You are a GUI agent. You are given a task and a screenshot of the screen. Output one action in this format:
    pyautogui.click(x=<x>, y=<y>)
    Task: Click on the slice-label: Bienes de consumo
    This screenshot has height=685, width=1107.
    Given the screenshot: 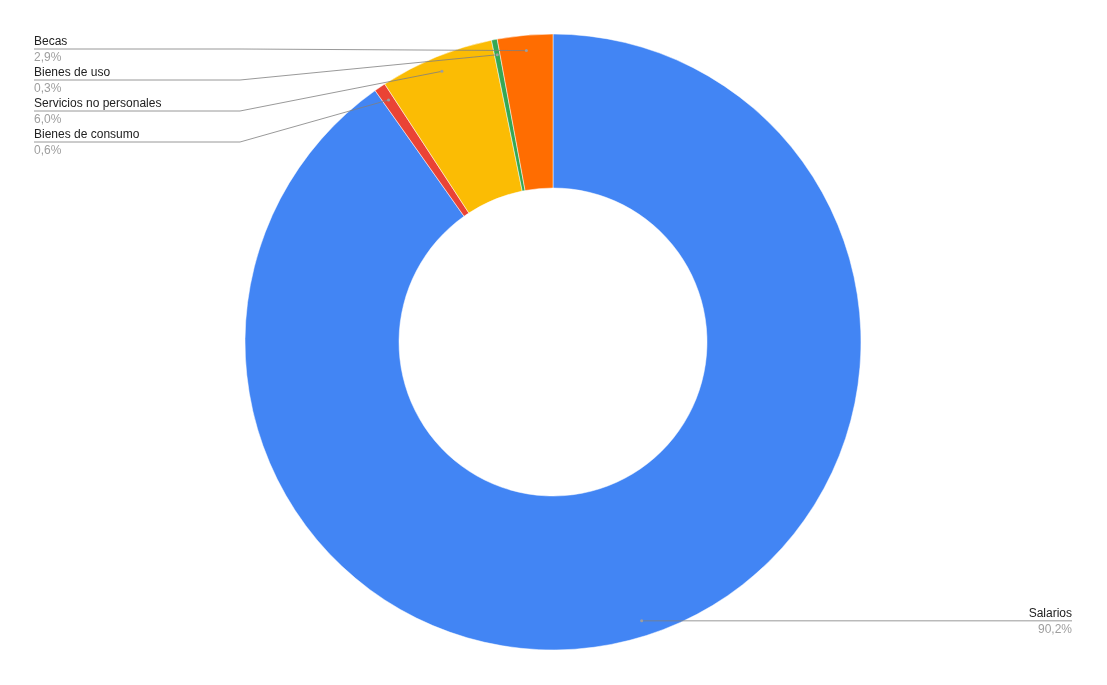 What is the action you would take?
    pyautogui.click(x=87, y=134)
    